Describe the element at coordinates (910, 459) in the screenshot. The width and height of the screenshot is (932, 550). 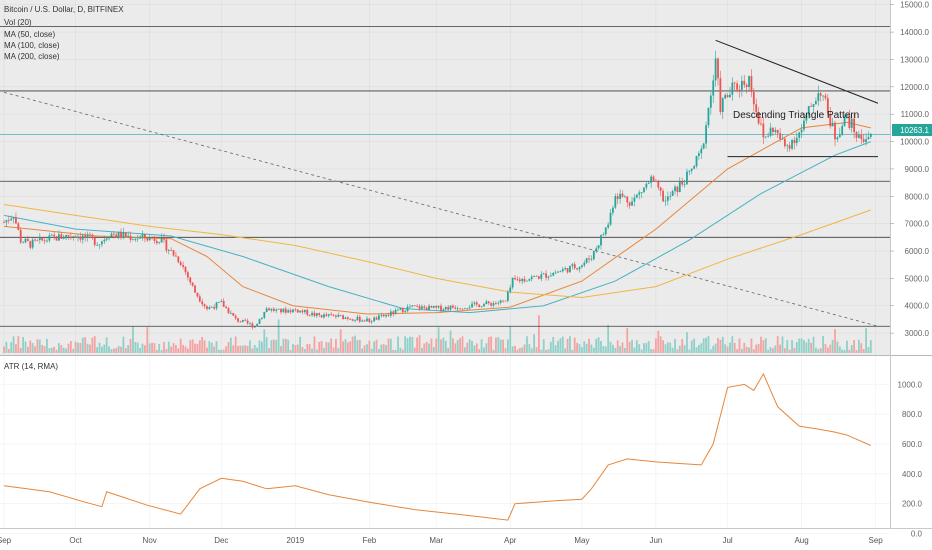
I see `atr-axis: 1000.0 800.0 600.0 400.0 200.0 0.0` at that location.